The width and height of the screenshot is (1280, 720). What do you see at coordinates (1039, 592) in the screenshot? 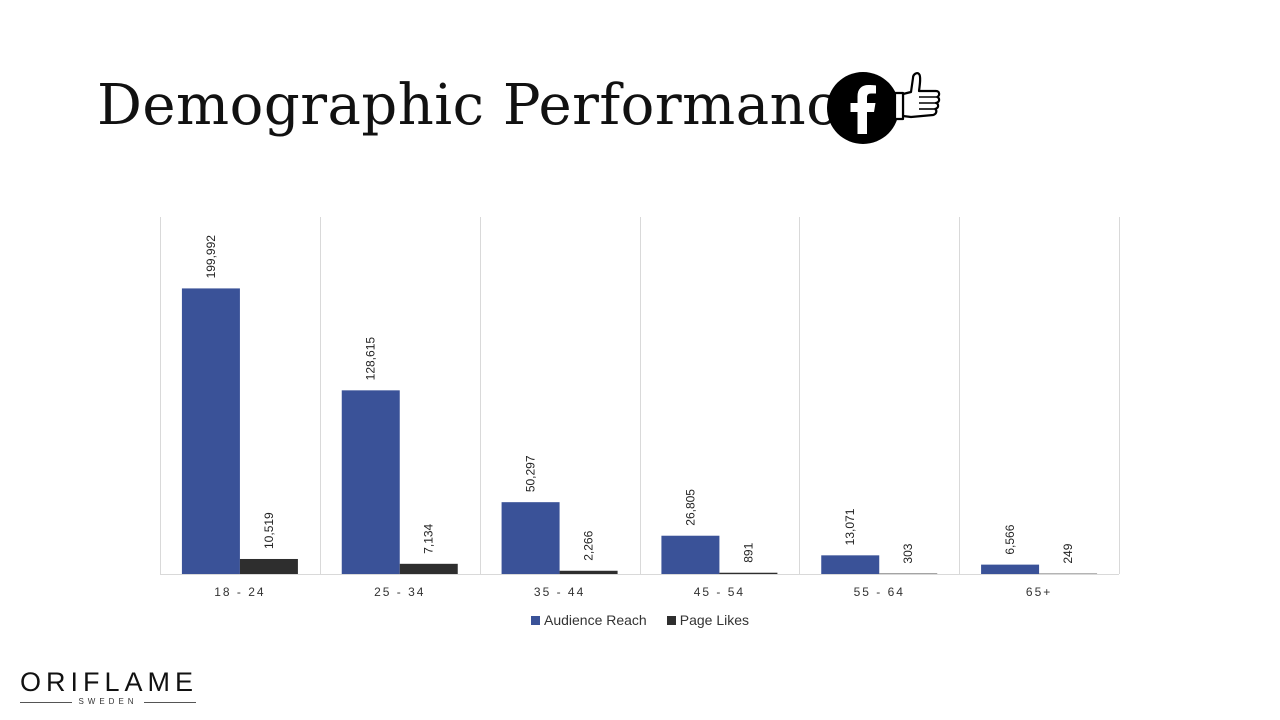
I see `x-tick-label: 65+` at bounding box center [1039, 592].